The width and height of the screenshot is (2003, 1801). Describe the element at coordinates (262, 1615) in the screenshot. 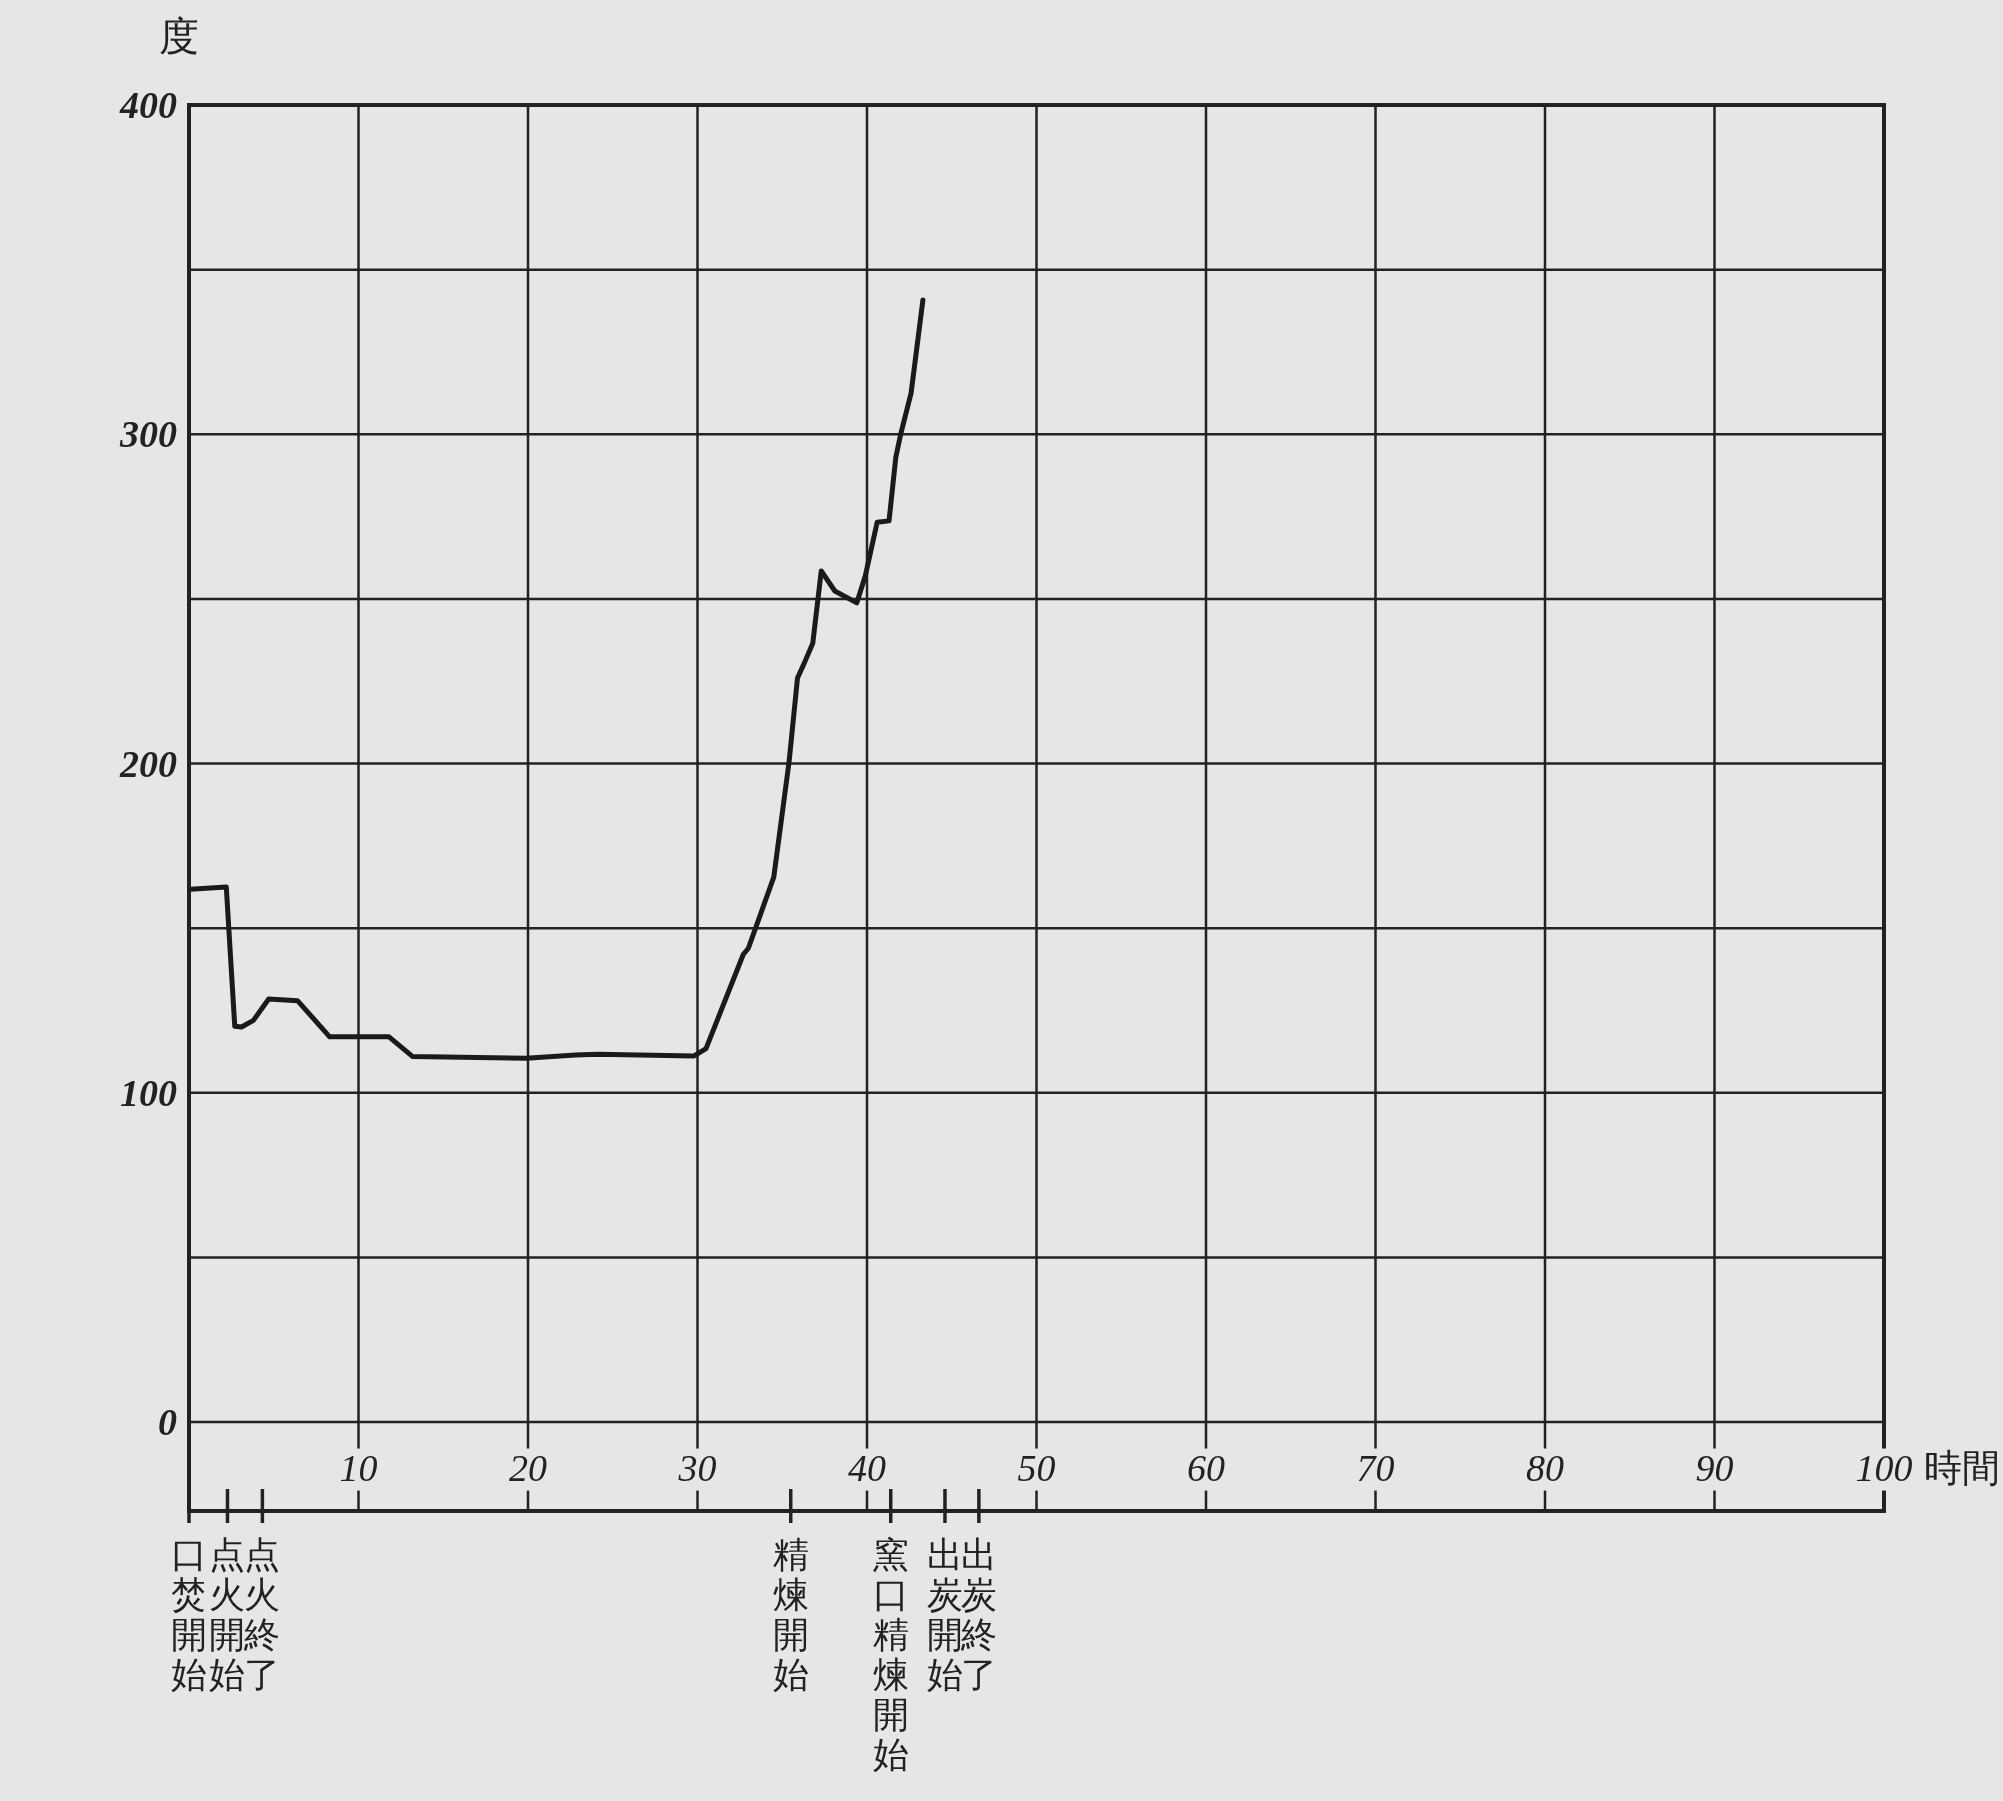

I see `ref-line-label: 点火終了` at that location.